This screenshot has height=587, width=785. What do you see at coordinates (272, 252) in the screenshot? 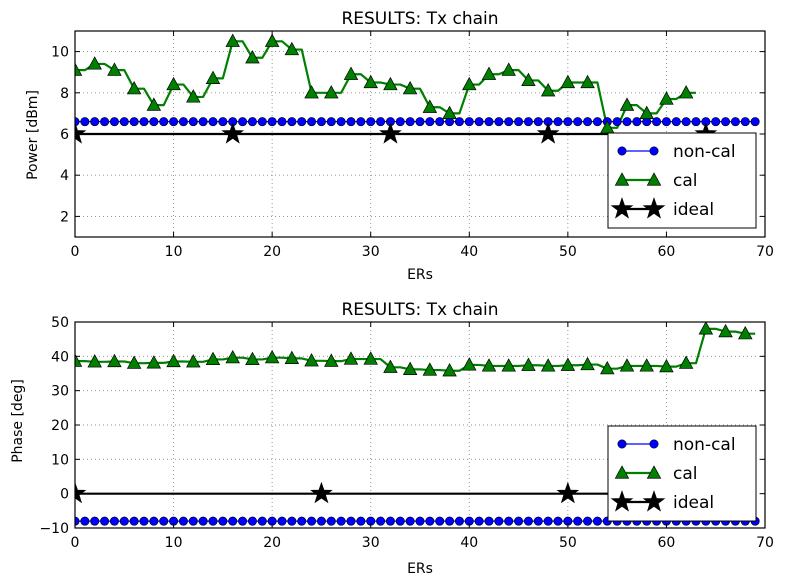
I see `x-tick-label: 20` at bounding box center [272, 252].